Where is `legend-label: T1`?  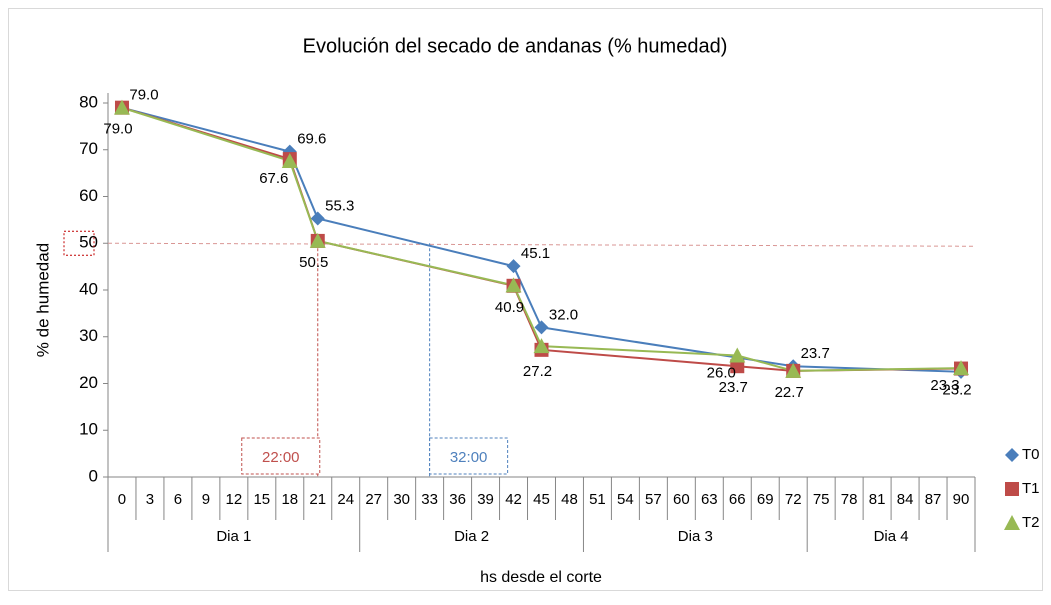
legend-label: T1 is located at coordinates (1031, 488).